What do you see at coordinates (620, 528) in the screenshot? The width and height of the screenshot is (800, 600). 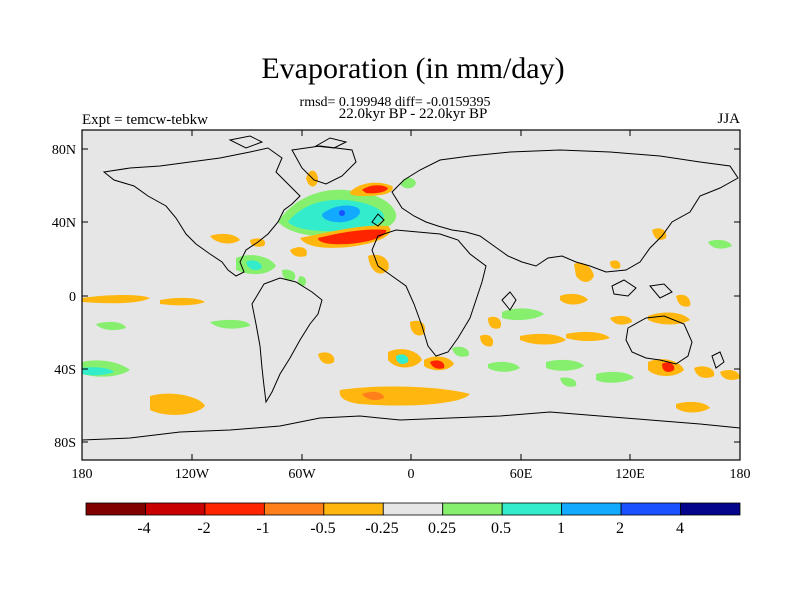 I see `colorbar-label: 2` at bounding box center [620, 528].